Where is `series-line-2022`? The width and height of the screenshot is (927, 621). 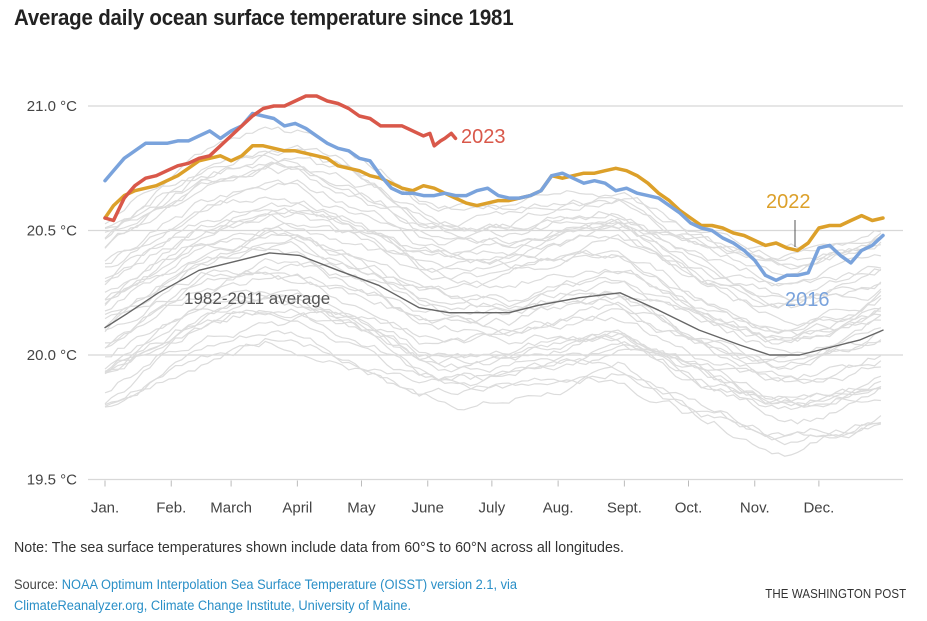
series-line-2022 is located at coordinates (494, 198).